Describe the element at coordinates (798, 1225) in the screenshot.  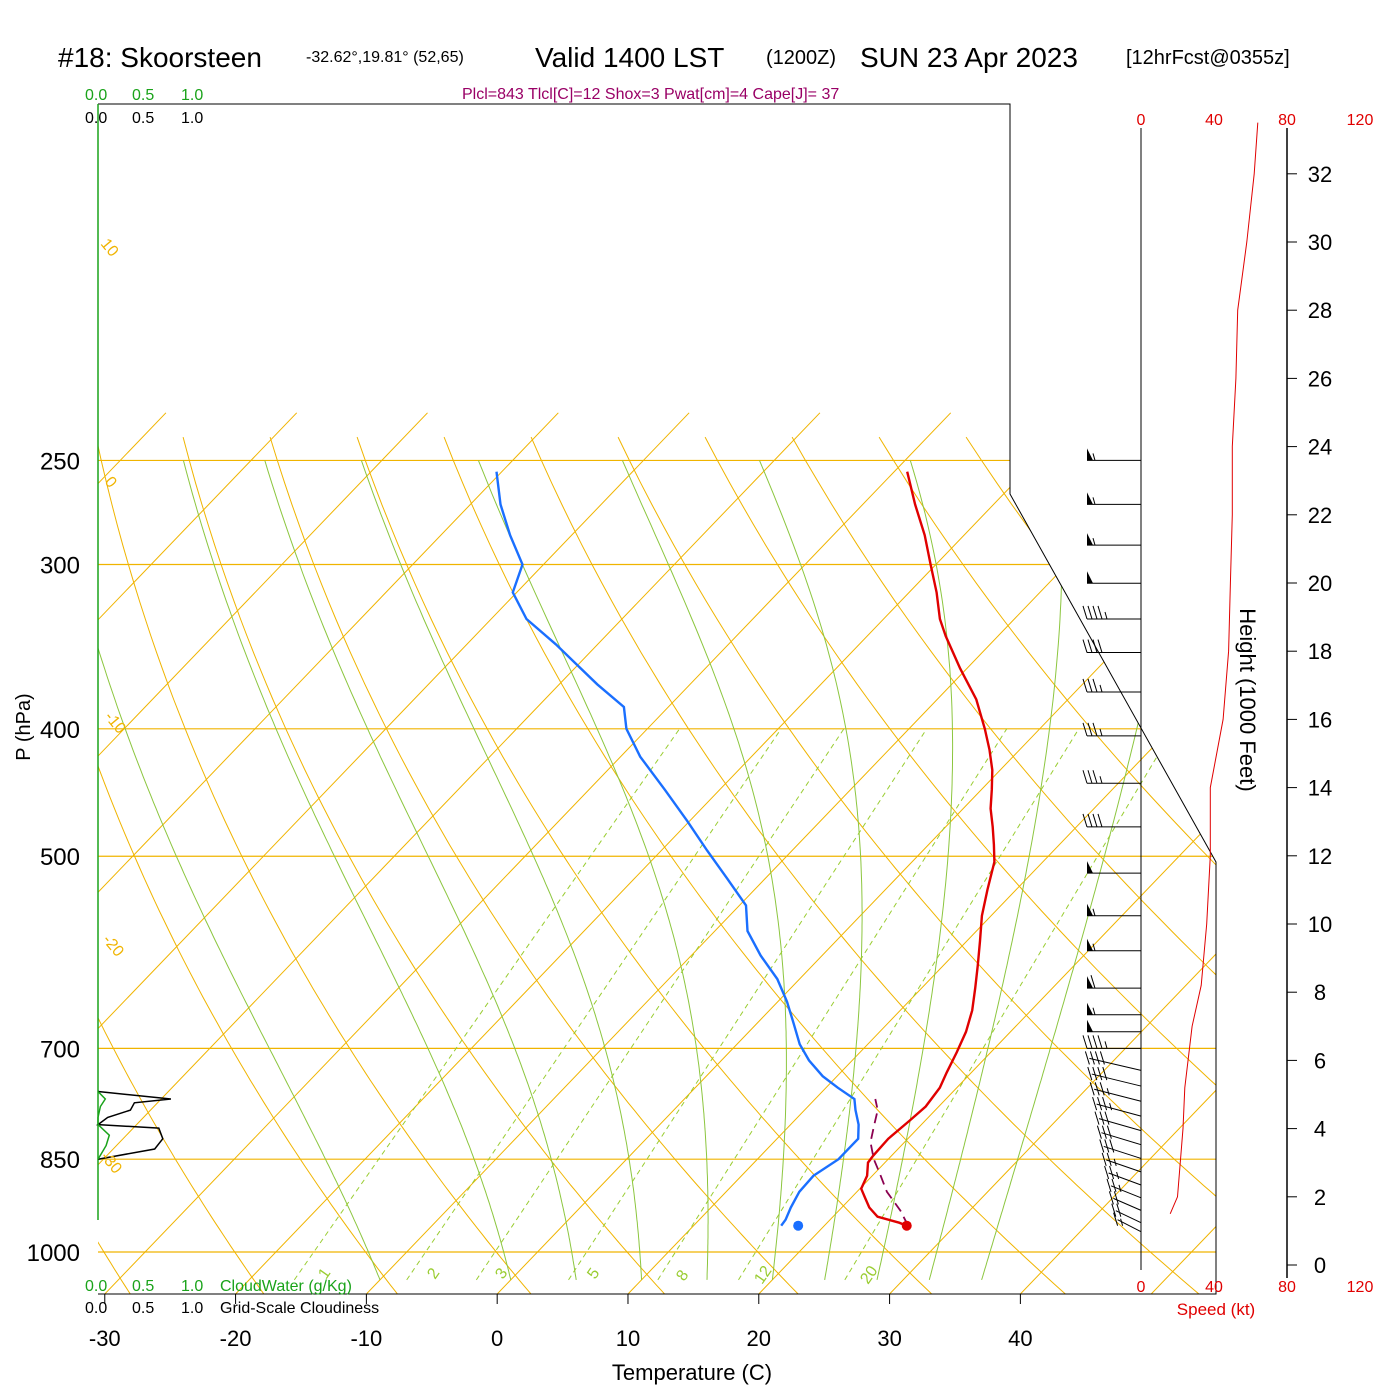
I see `surface-dewpoint-dot` at that location.